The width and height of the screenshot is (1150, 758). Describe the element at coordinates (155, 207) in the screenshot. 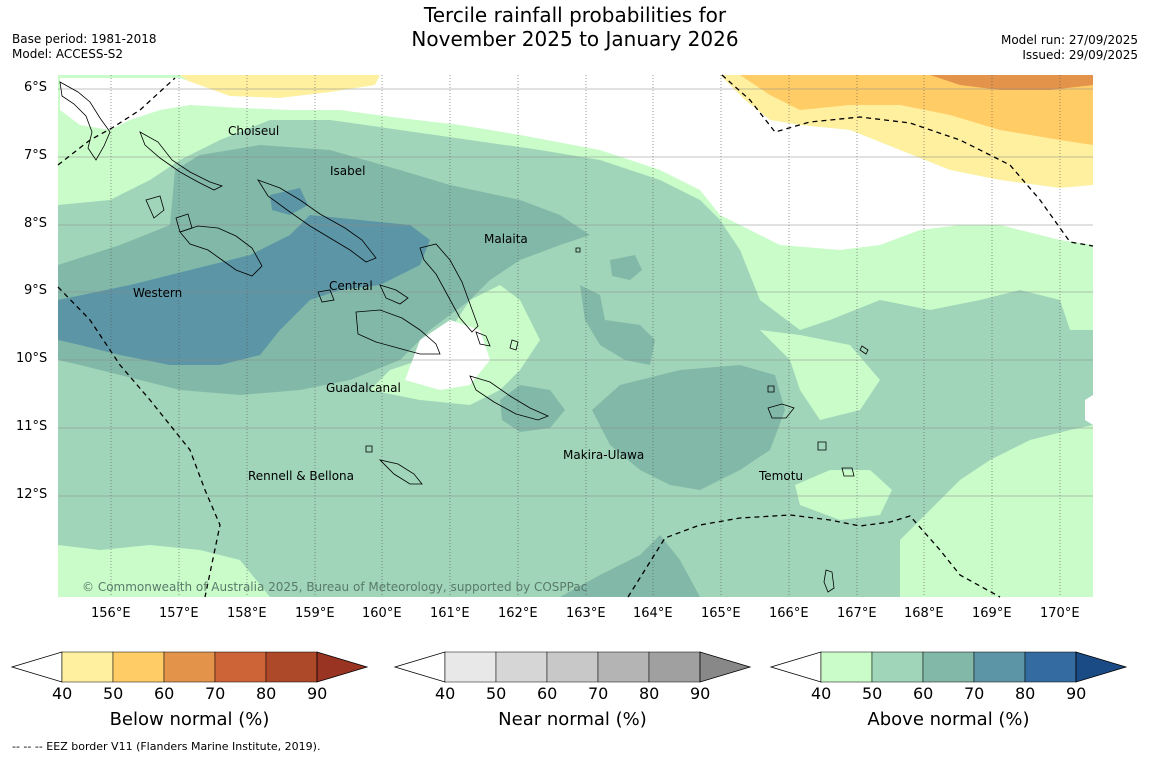

I see `vella-island` at that location.